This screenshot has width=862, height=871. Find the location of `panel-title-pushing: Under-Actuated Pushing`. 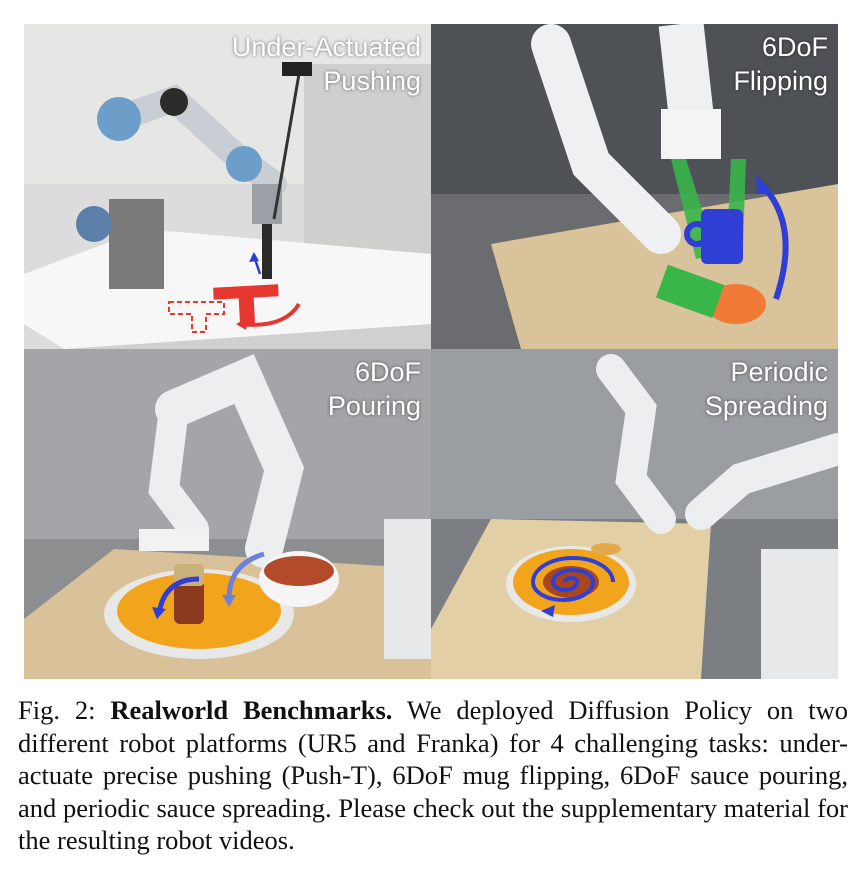

panel-title-pushing: Under-Actuated Pushing is located at coordinates (326, 64).